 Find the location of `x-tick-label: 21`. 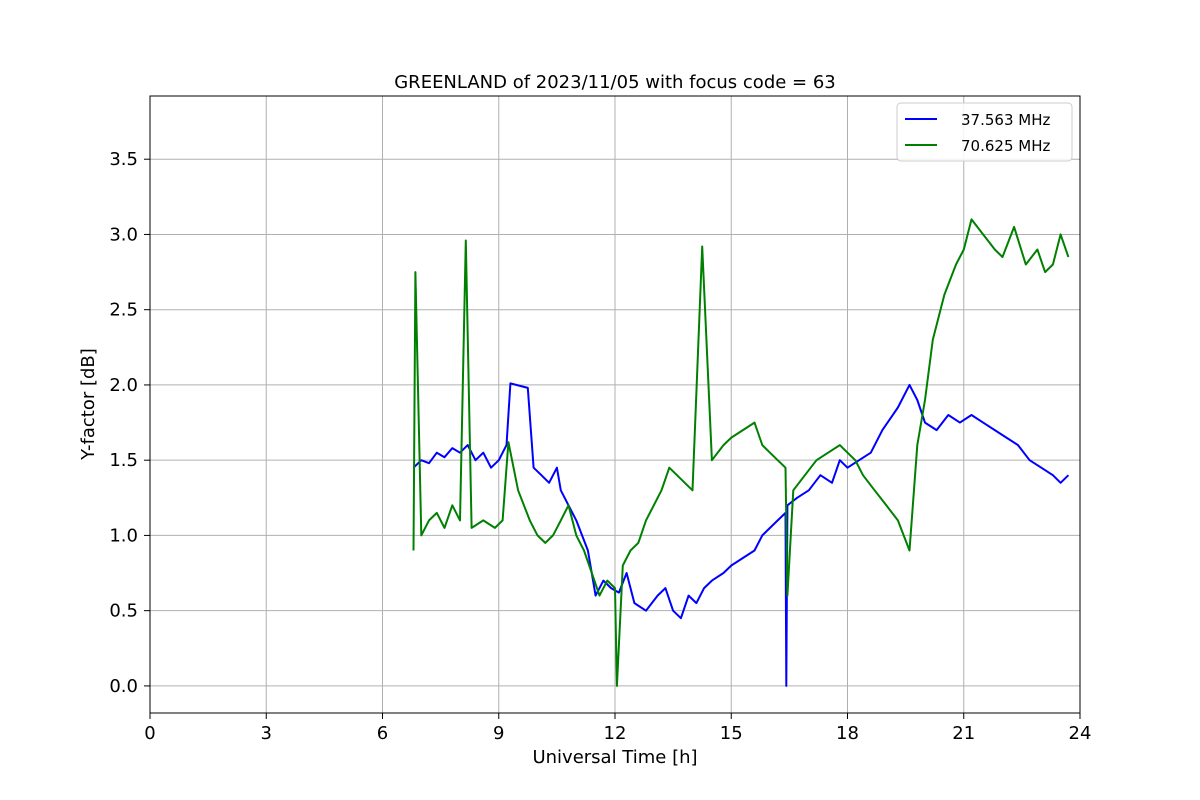

x-tick-label: 21 is located at coordinates (963, 733).